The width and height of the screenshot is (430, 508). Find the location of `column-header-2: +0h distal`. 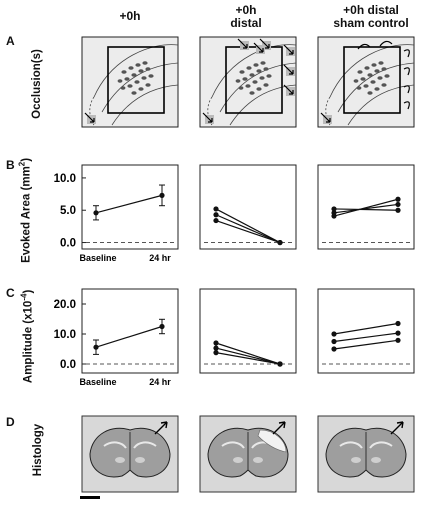

column-header-2: +0h distal is located at coordinates (246, 17).